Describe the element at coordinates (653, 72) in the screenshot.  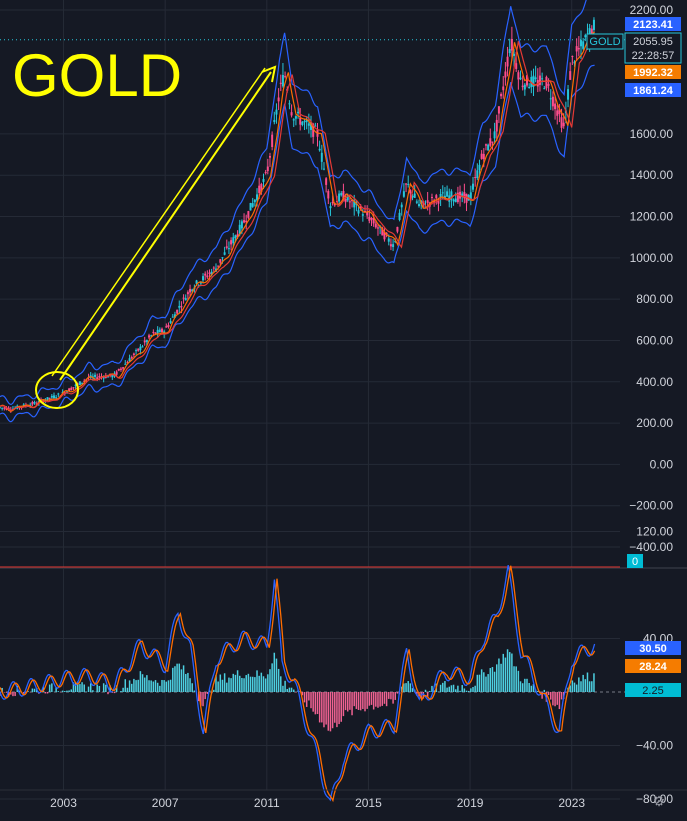
I see `upper-band-badge` at that location.